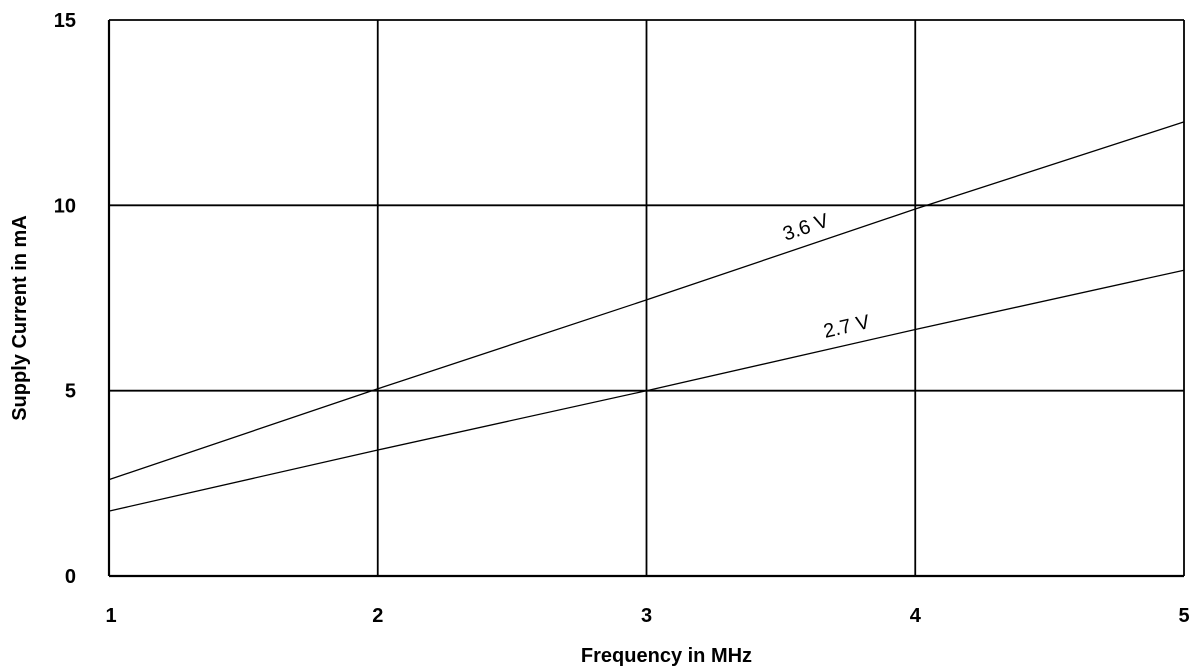 Image resolution: width=1200 pixels, height=670 pixels. Describe the element at coordinates (70, 392) in the screenshot. I see `y-tick-label: 5` at that location.